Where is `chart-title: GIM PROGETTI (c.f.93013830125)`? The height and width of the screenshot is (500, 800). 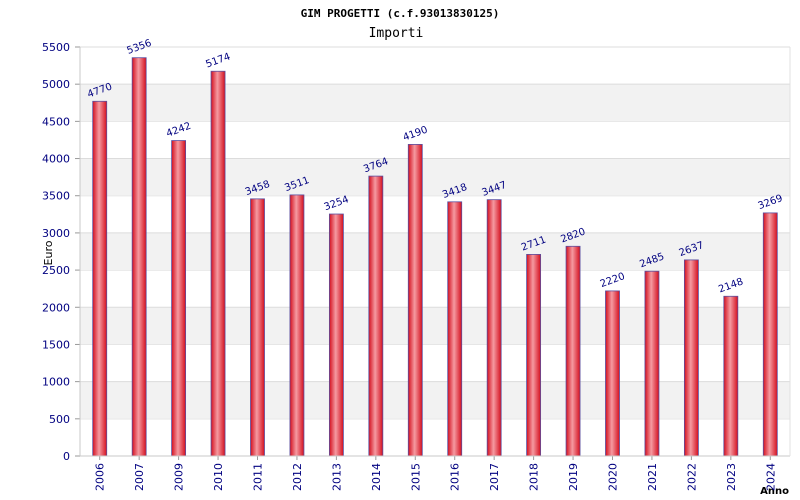
chart-title: GIM PROGETTI (c.f.93013830125) is located at coordinates (400, 13).